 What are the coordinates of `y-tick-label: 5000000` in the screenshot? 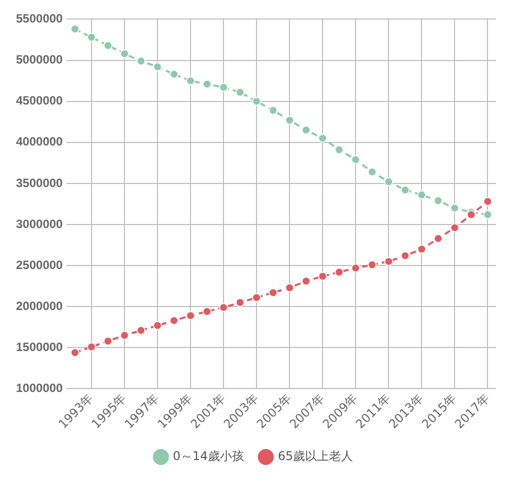 It's located at (40, 59).